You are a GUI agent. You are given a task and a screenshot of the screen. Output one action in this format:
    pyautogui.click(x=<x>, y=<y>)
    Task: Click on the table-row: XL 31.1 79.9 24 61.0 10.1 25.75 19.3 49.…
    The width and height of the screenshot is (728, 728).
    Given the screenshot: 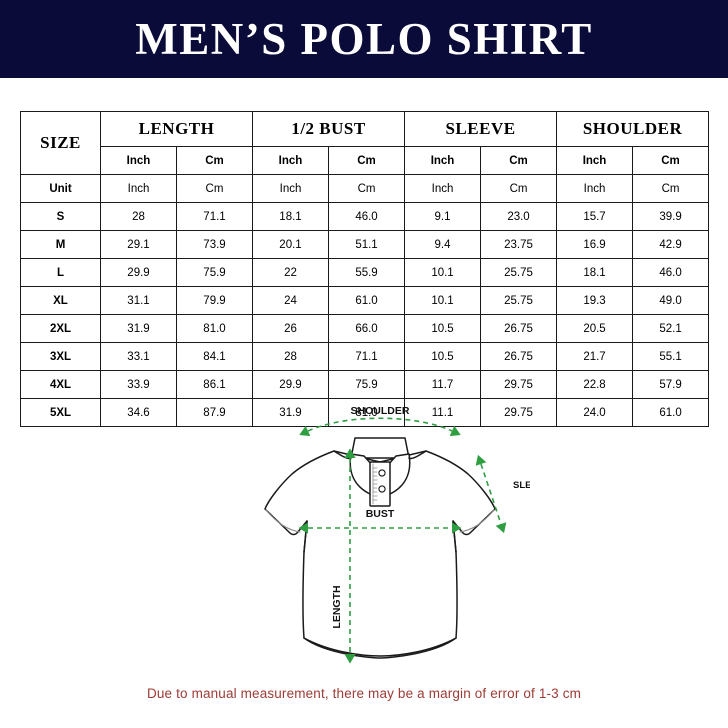 What is the action you would take?
    pyautogui.click(x=365, y=300)
    